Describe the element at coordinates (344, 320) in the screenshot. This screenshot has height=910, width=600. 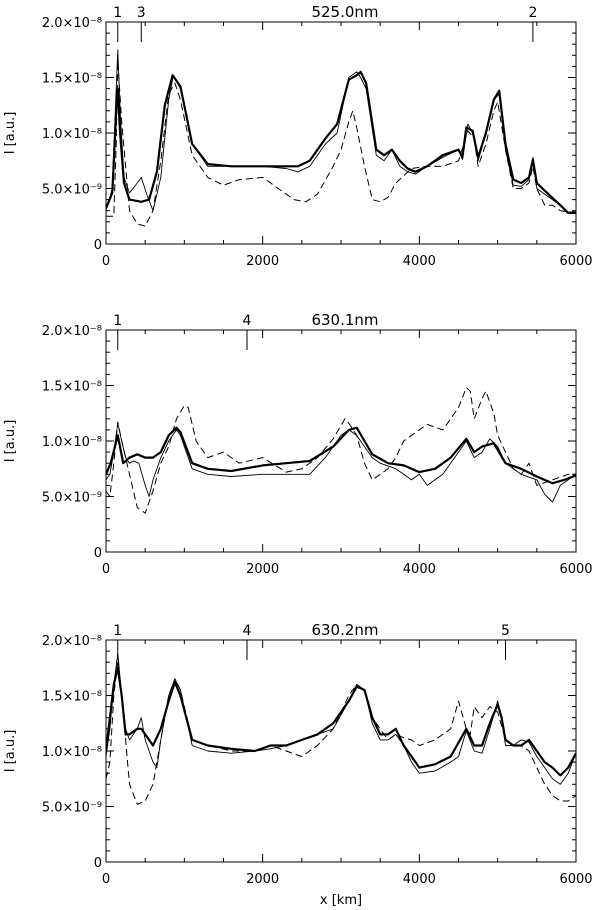
I see `panel-title: 630.1nm` at that location.